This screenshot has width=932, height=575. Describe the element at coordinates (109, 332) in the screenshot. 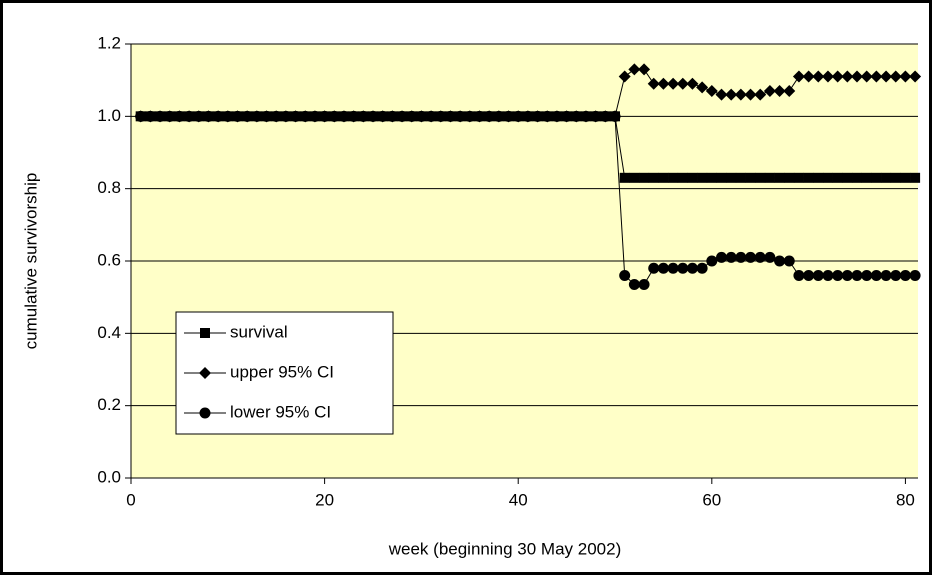

I see `y-tick-label: 0.4` at that location.